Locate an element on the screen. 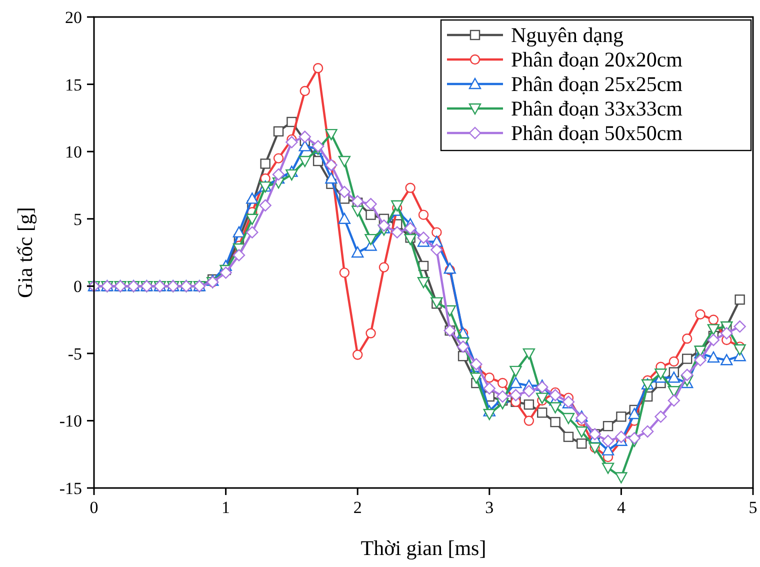 The width and height of the screenshot is (760, 567). y-tick-label: 0 is located at coordinates (78, 286).